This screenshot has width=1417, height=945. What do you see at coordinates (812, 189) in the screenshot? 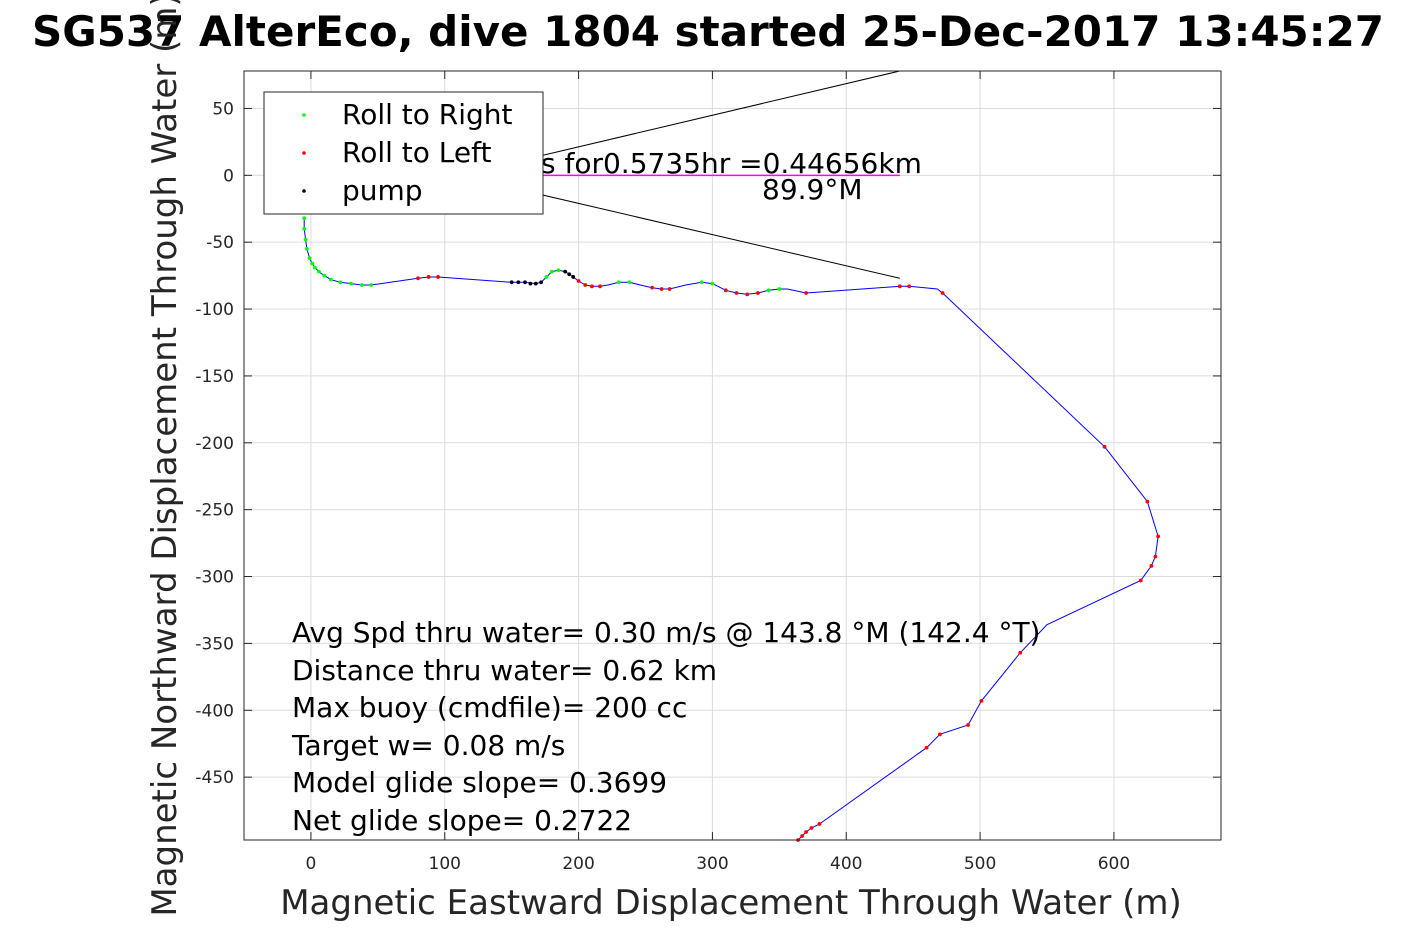
I see `current-annotation-line2: 89.9°M` at bounding box center [812, 189].